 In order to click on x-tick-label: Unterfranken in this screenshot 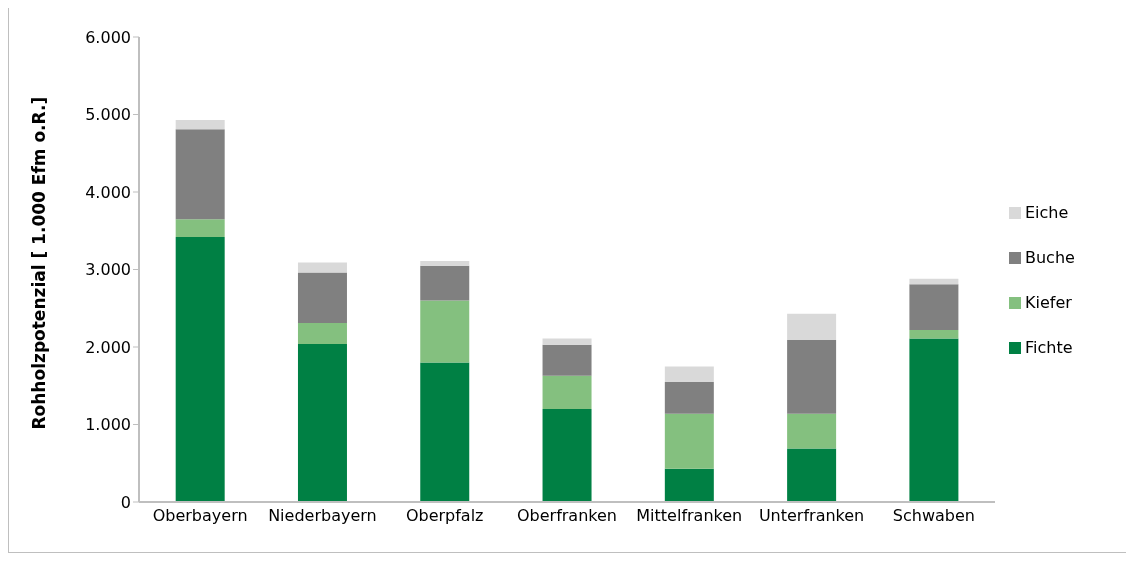, I will do `click(811, 516)`.